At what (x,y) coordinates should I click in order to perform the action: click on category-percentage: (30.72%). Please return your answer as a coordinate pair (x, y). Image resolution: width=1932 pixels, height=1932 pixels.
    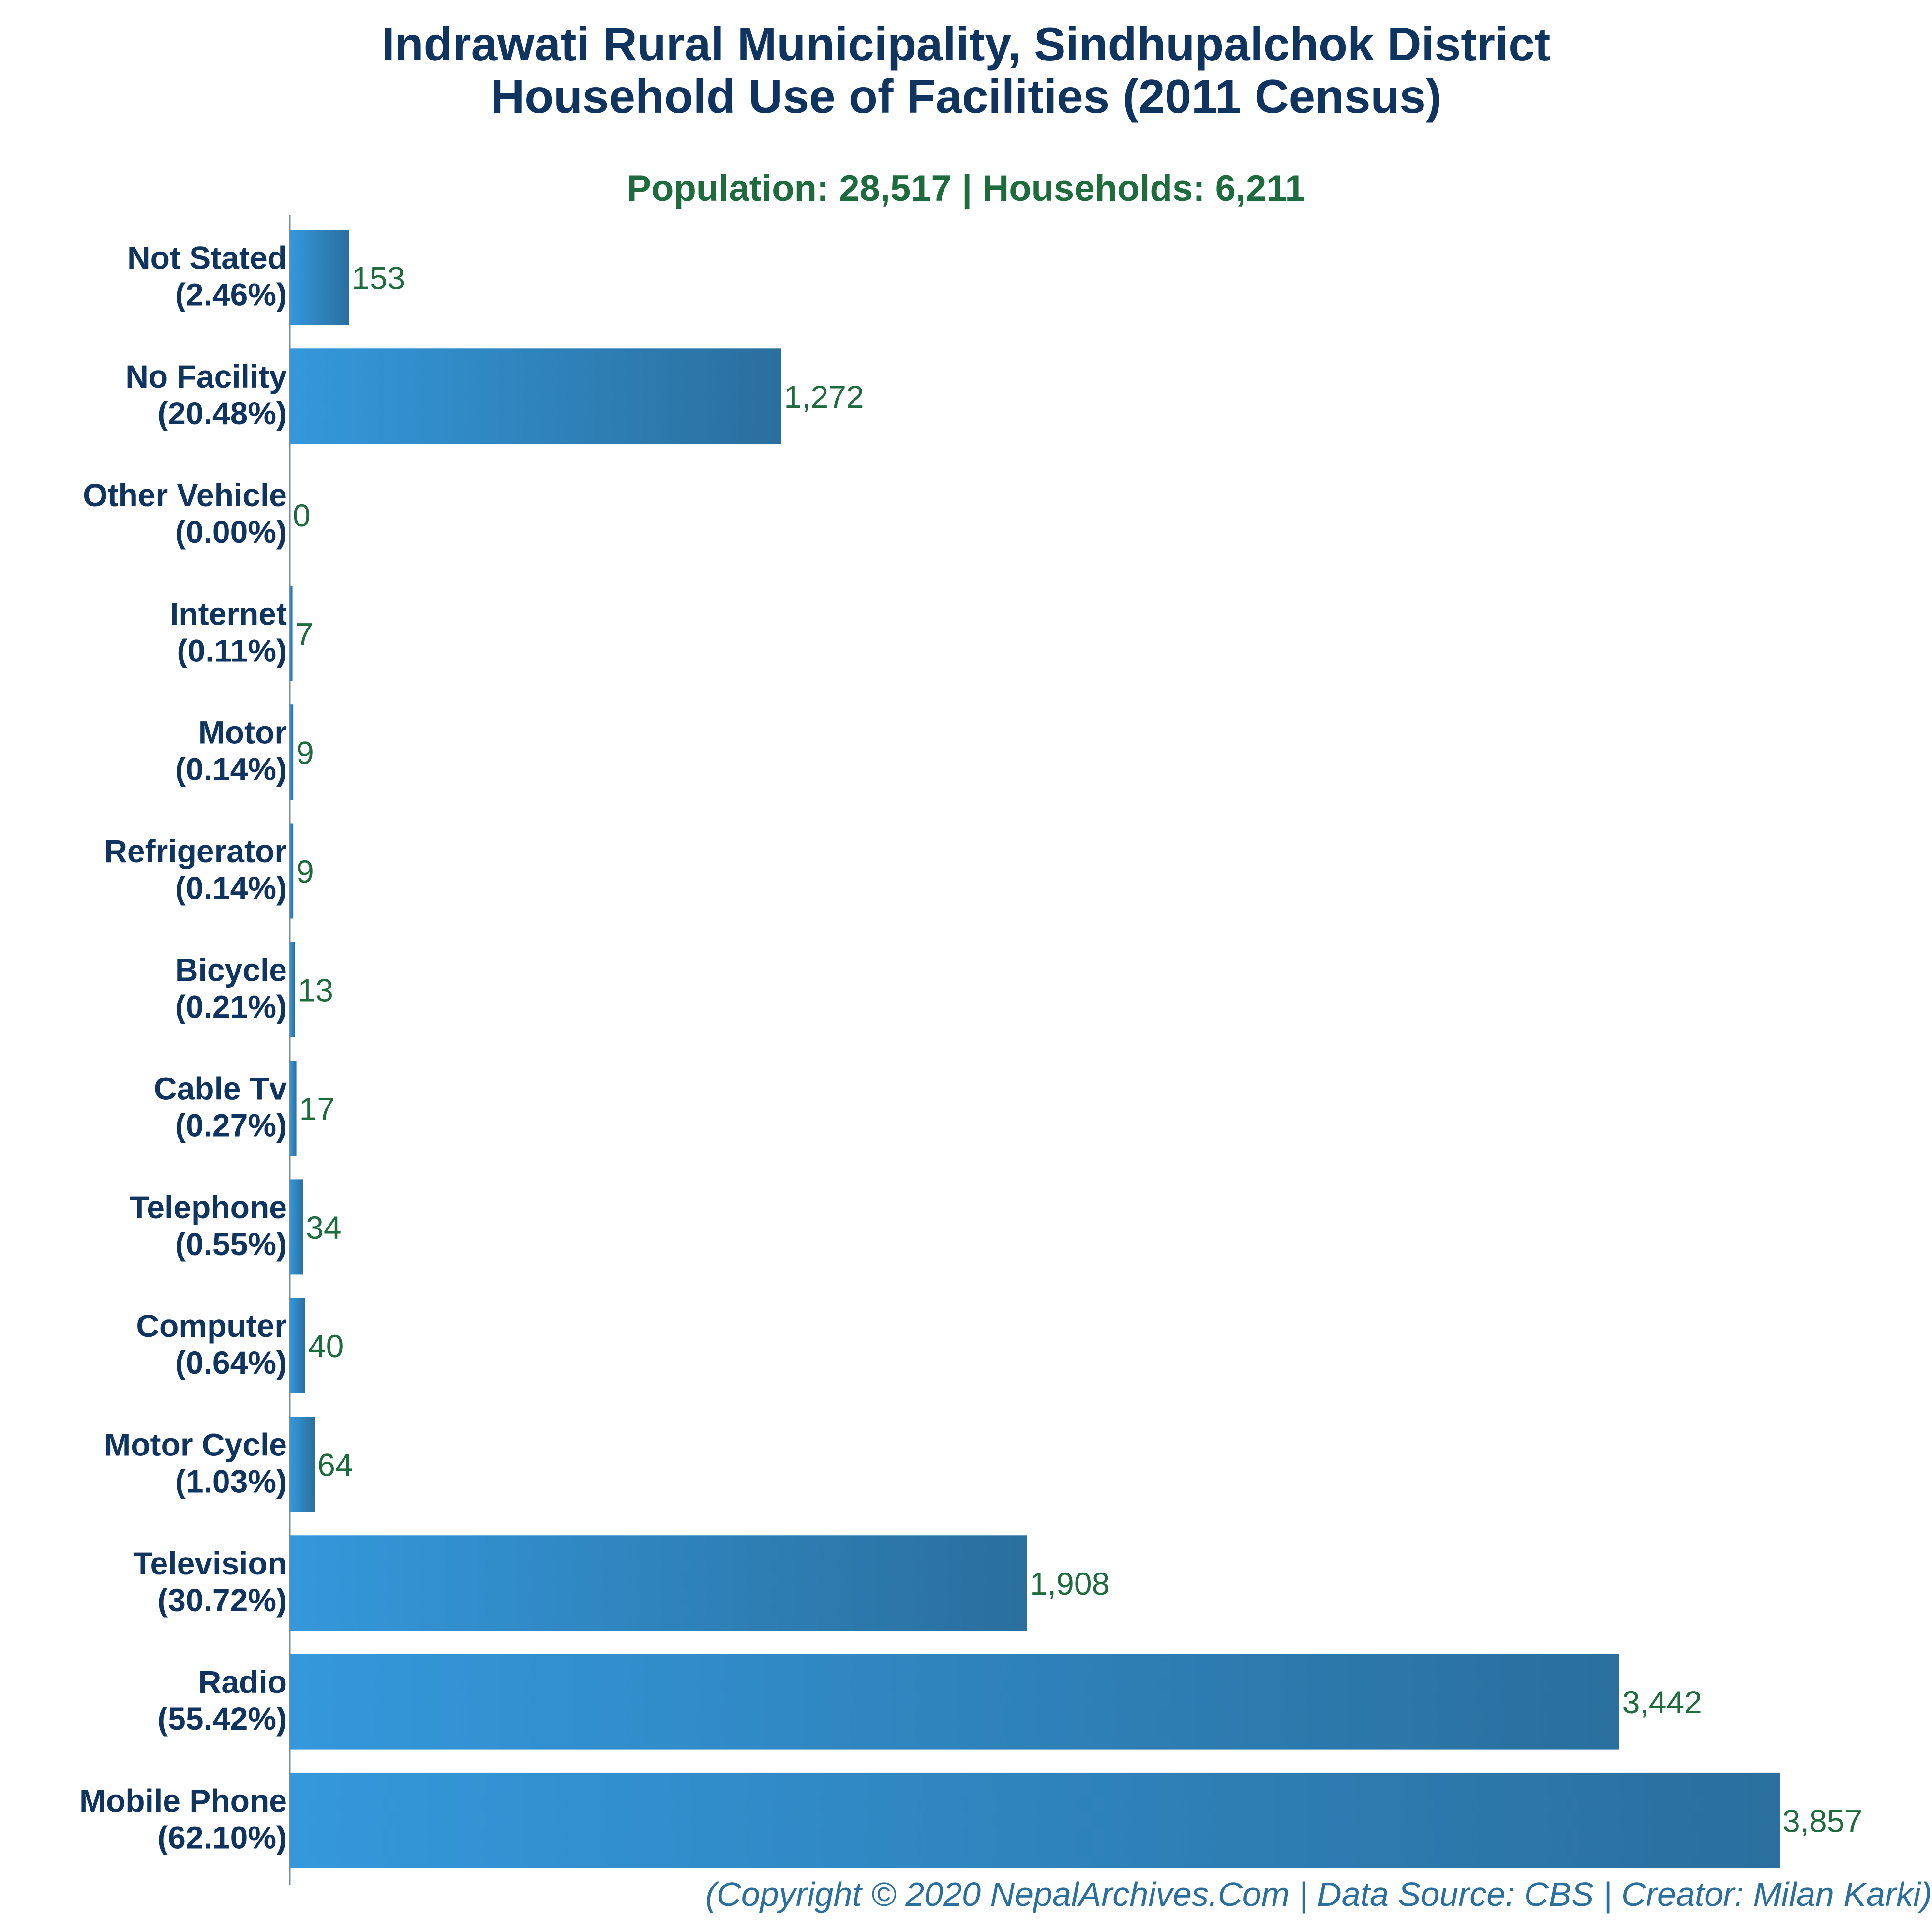
    Looking at the image, I should click on (222, 1600).